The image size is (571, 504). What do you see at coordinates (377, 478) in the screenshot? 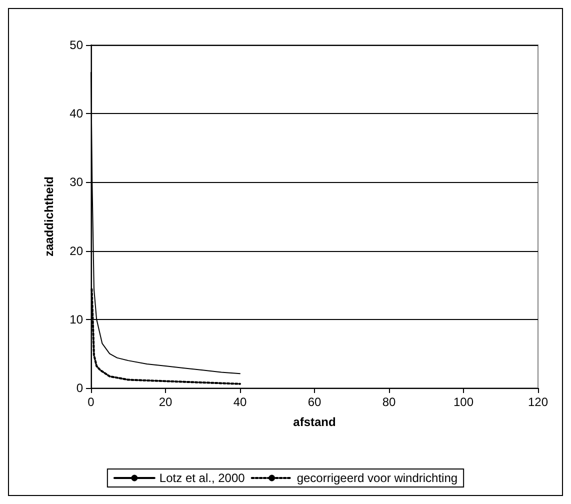
I see `legend-label: gecorrigeerd voor windrichting` at bounding box center [377, 478].